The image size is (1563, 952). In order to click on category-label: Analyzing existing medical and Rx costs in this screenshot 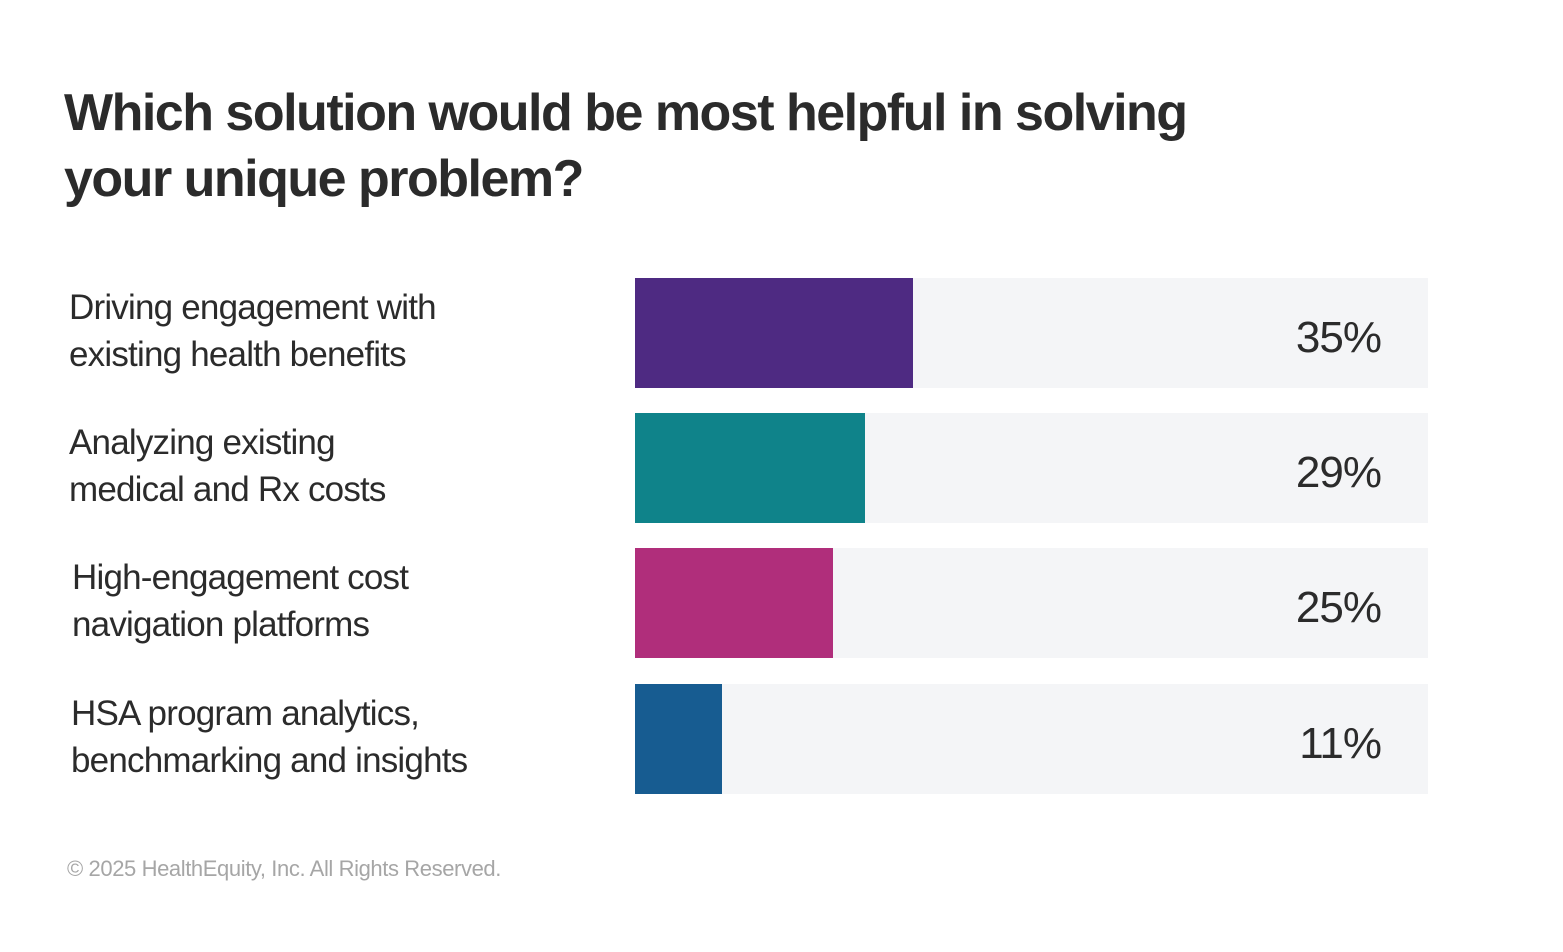, I will do `click(339, 466)`.